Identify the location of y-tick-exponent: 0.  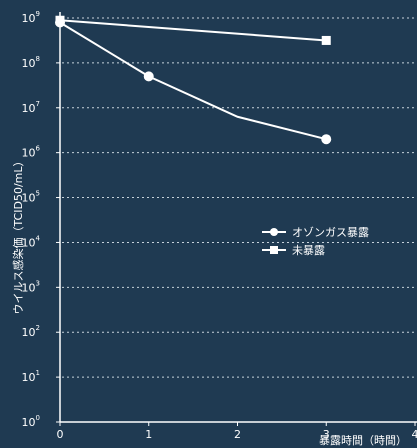
(38, 418).